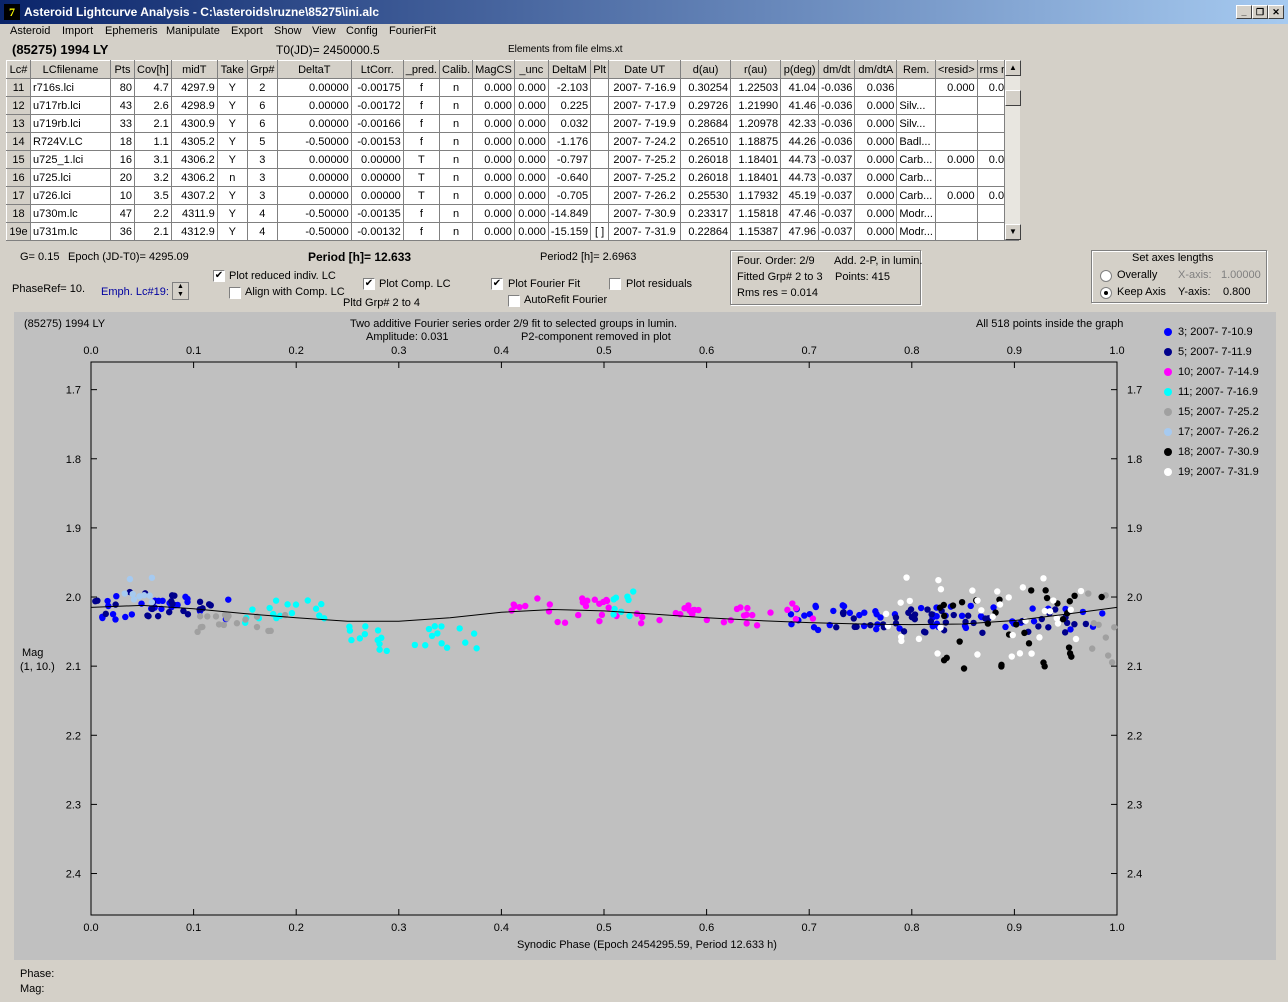 This screenshot has width=1288, height=1002. I want to click on table-cell: -0.00172, so click(377, 105).